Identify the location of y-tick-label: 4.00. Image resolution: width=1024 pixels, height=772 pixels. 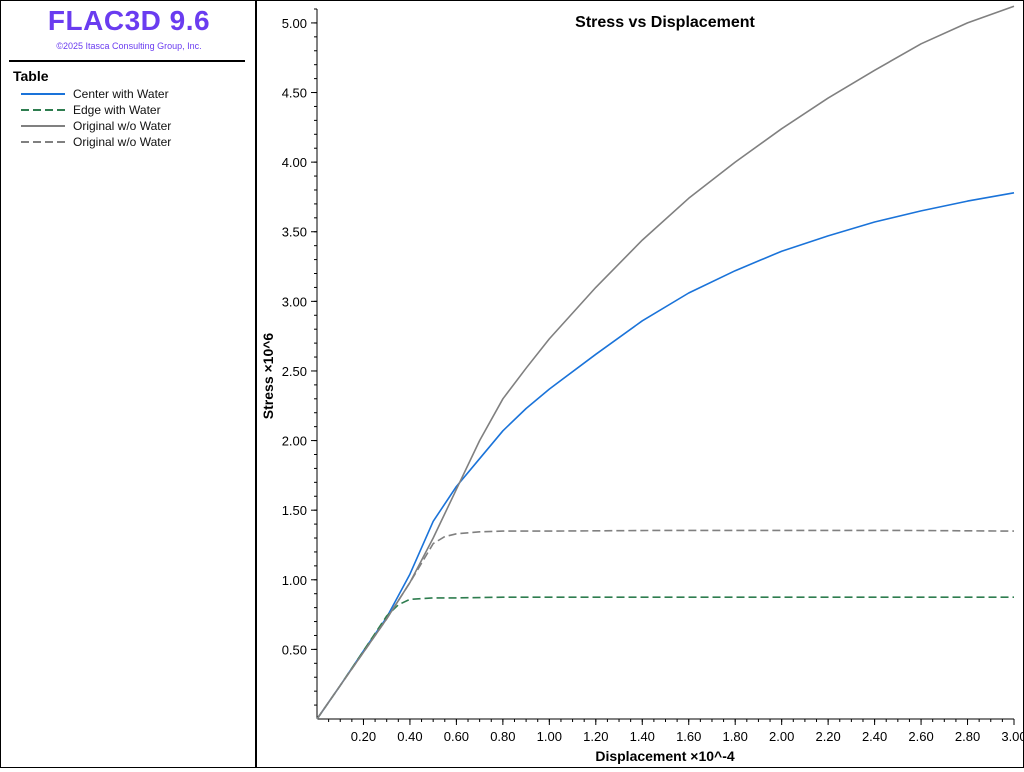
(294, 162).